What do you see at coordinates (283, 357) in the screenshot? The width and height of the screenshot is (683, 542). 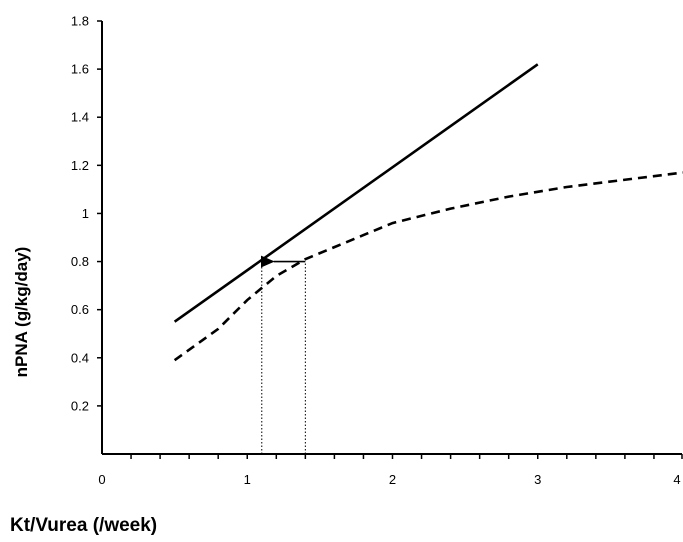 I see `guide-layer` at bounding box center [283, 357].